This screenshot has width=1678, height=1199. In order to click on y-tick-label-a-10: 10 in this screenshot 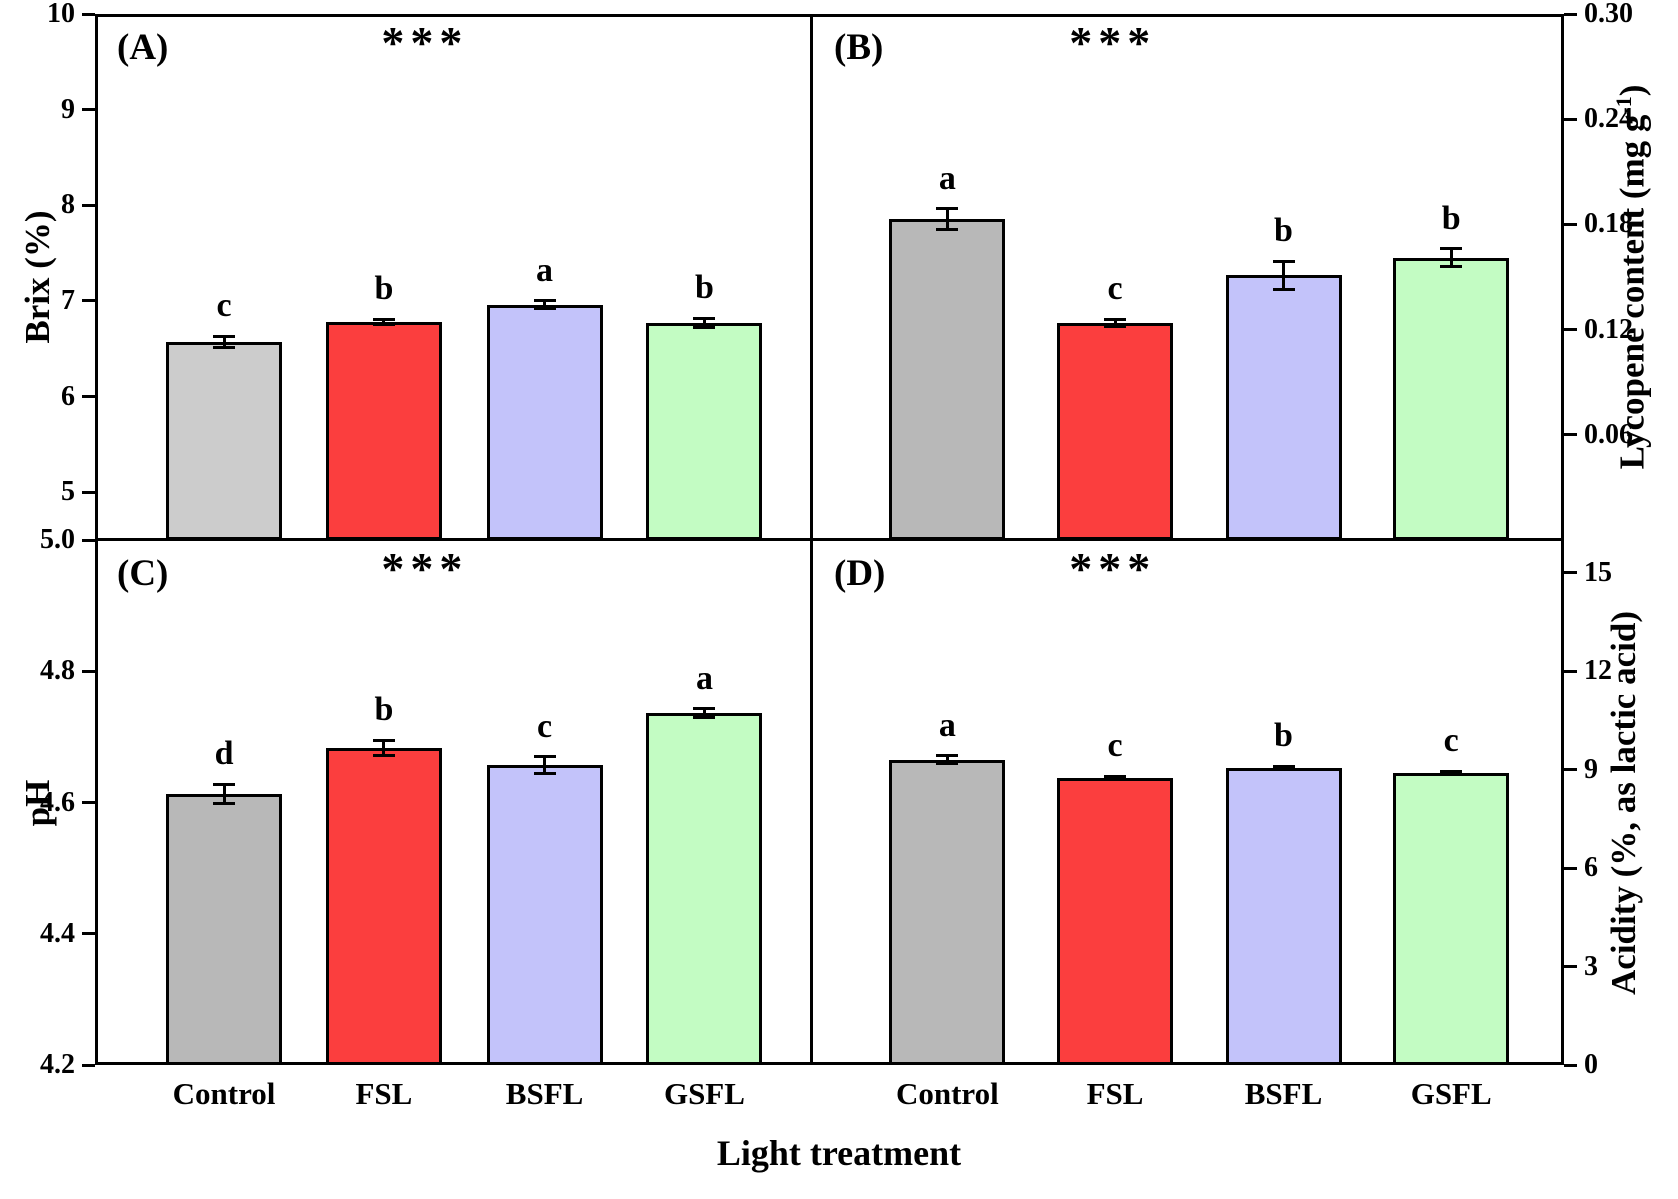, I will do `click(61, 14)`.